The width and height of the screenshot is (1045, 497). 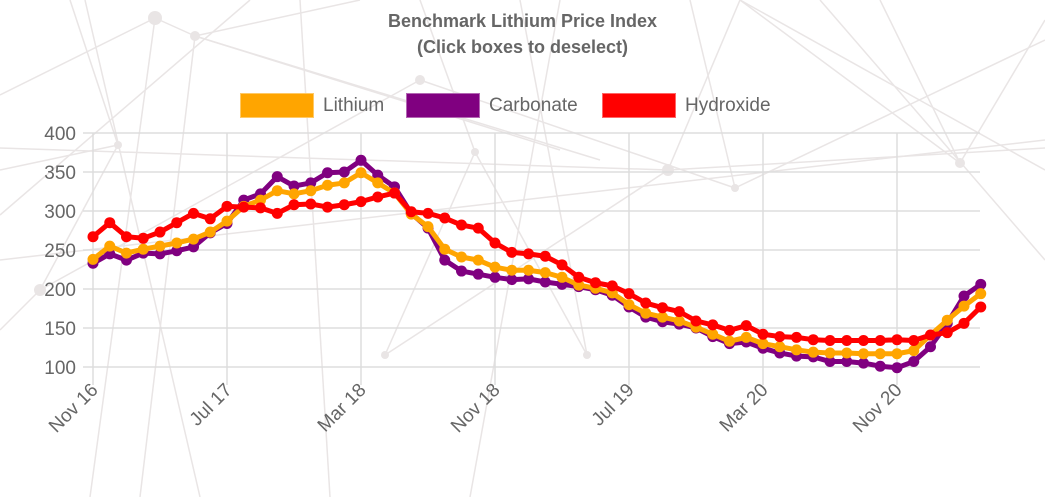 What do you see at coordinates (443, 105) in the screenshot?
I see `legend-swatch-carbonate` at bounding box center [443, 105].